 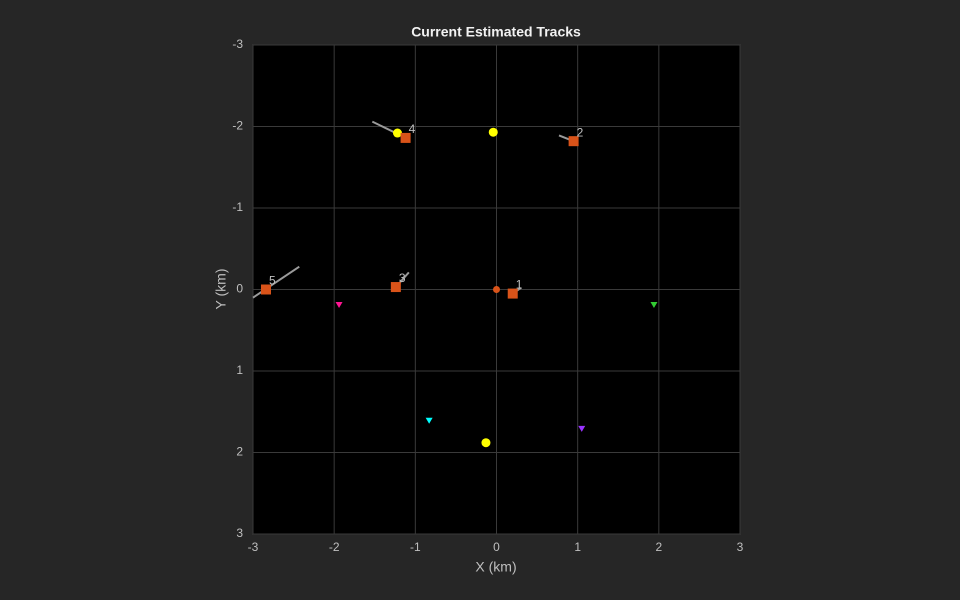 I want to click on x-tick-label: 3, so click(x=740, y=547).